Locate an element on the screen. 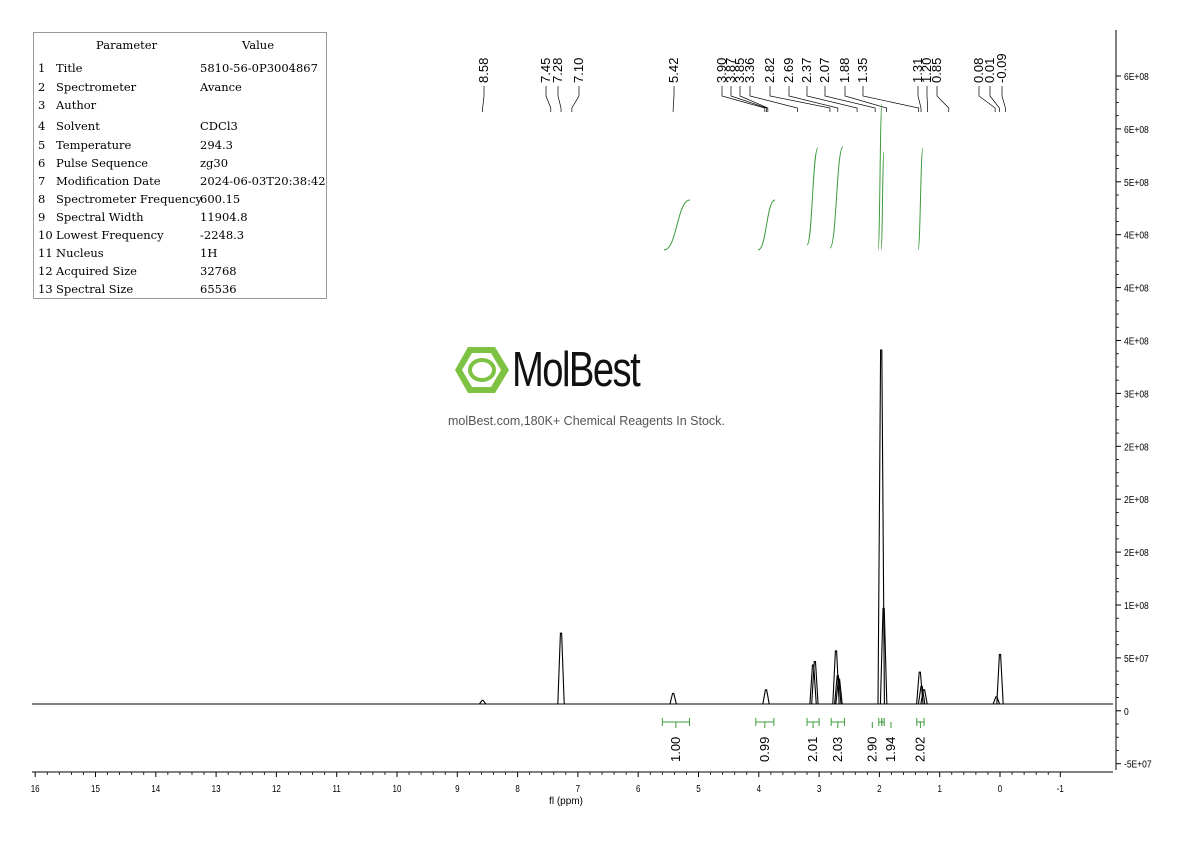  param-row: 10 Lowest Frequency -2248.3 is located at coordinates (180, 237).